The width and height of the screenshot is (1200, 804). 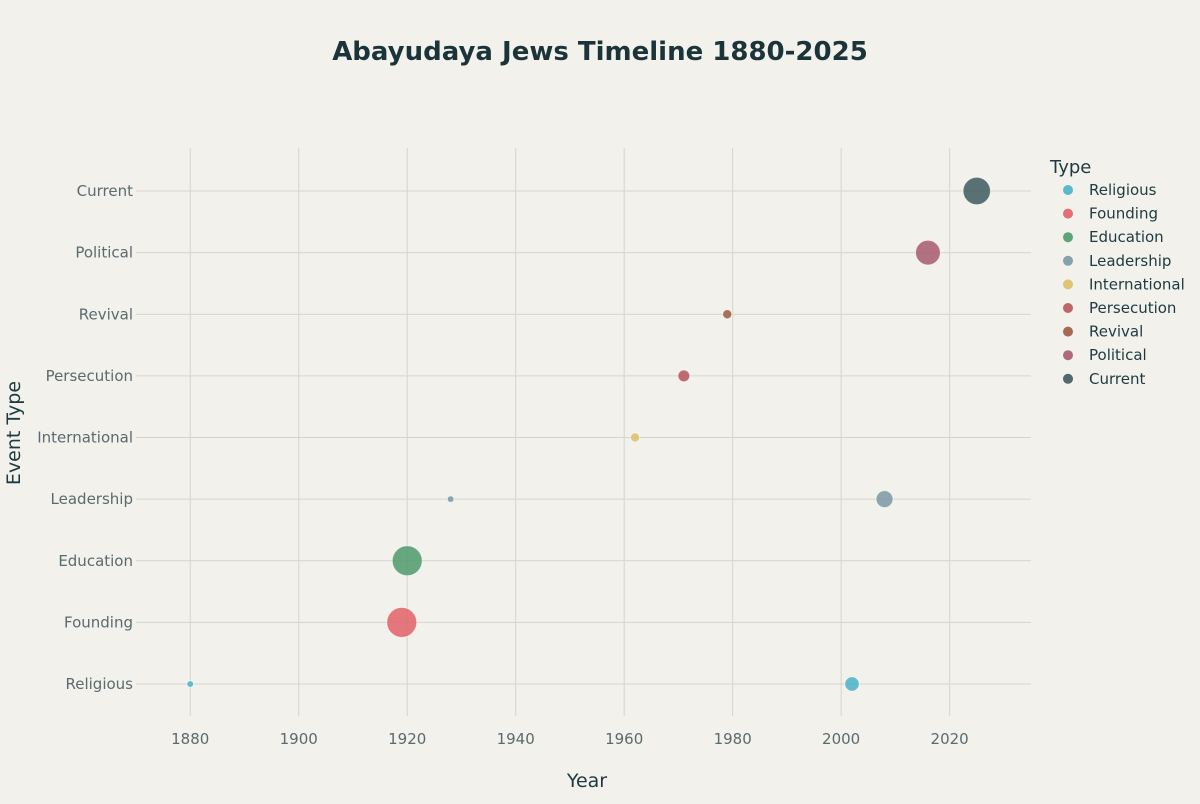 What do you see at coordinates (92, 499) in the screenshot?
I see `y-tick-label: Leadership` at bounding box center [92, 499].